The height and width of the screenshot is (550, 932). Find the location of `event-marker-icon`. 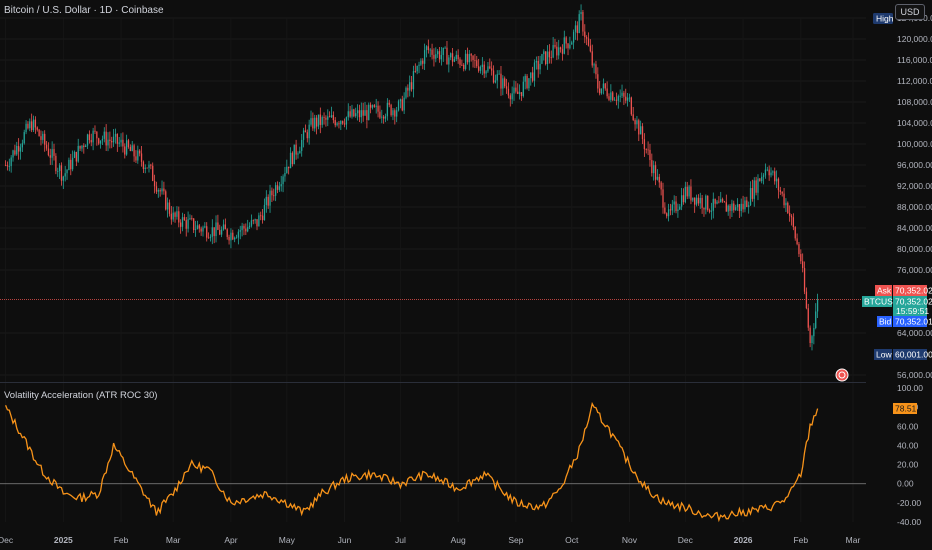

event-marker-icon is located at coordinates (842, 375).